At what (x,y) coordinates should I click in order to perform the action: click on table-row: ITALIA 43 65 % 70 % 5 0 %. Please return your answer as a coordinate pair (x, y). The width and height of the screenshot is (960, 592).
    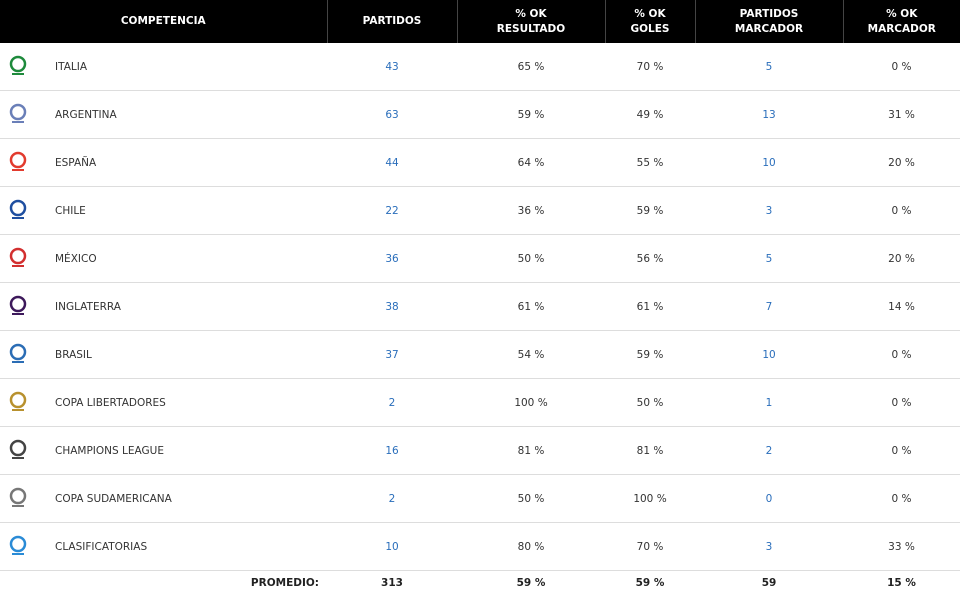
    Looking at the image, I should click on (480, 67).